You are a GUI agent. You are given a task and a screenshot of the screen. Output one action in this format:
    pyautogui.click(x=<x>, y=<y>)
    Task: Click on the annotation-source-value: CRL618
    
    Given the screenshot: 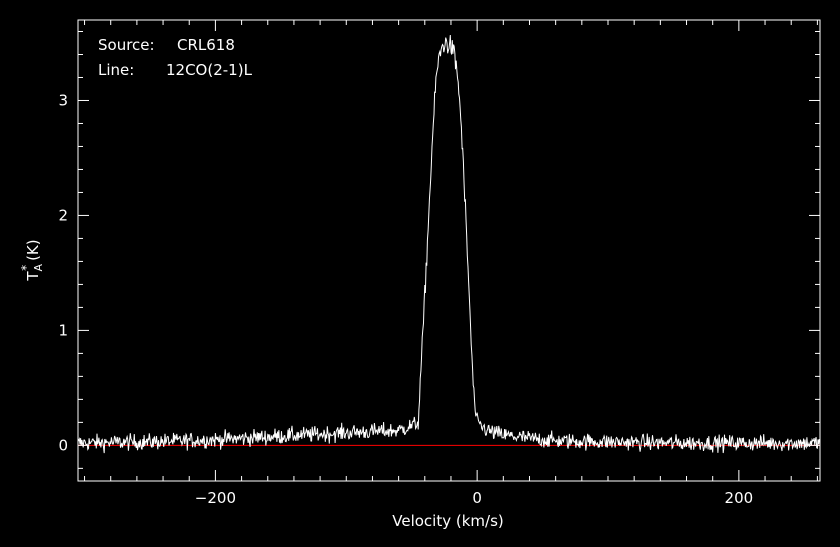 What is the action you would take?
    pyautogui.click(x=206, y=45)
    